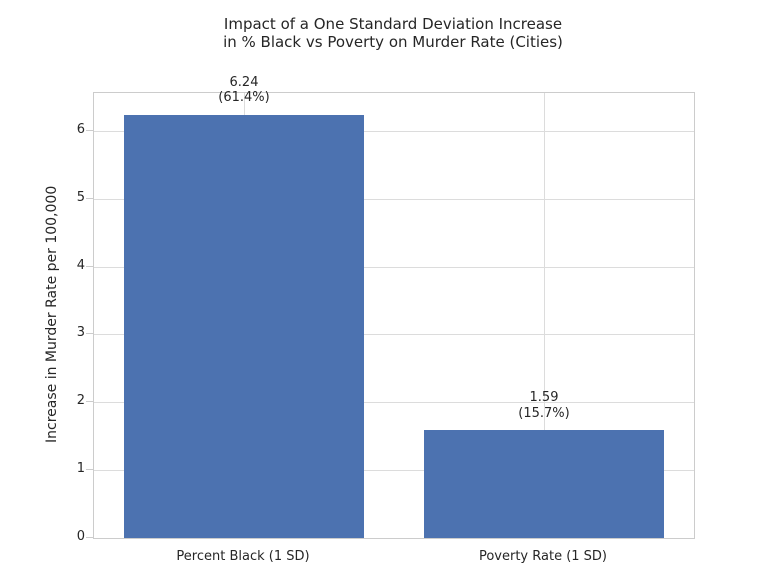 The height and width of the screenshot is (573, 779). I want to click on y-tick-label: 3, so click(80, 333).